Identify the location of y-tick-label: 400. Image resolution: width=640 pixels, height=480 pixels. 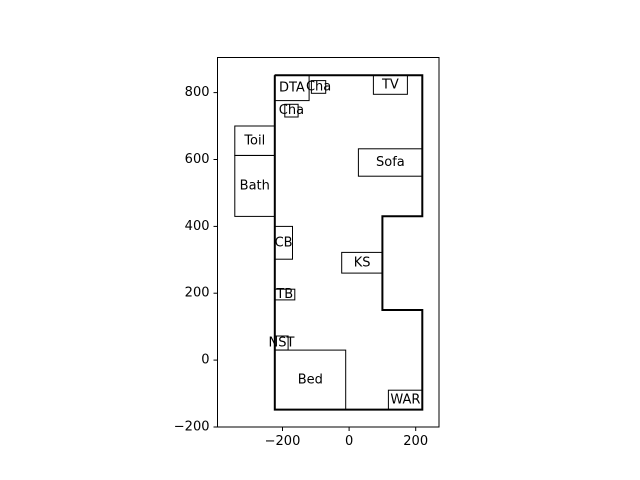
(197, 226).